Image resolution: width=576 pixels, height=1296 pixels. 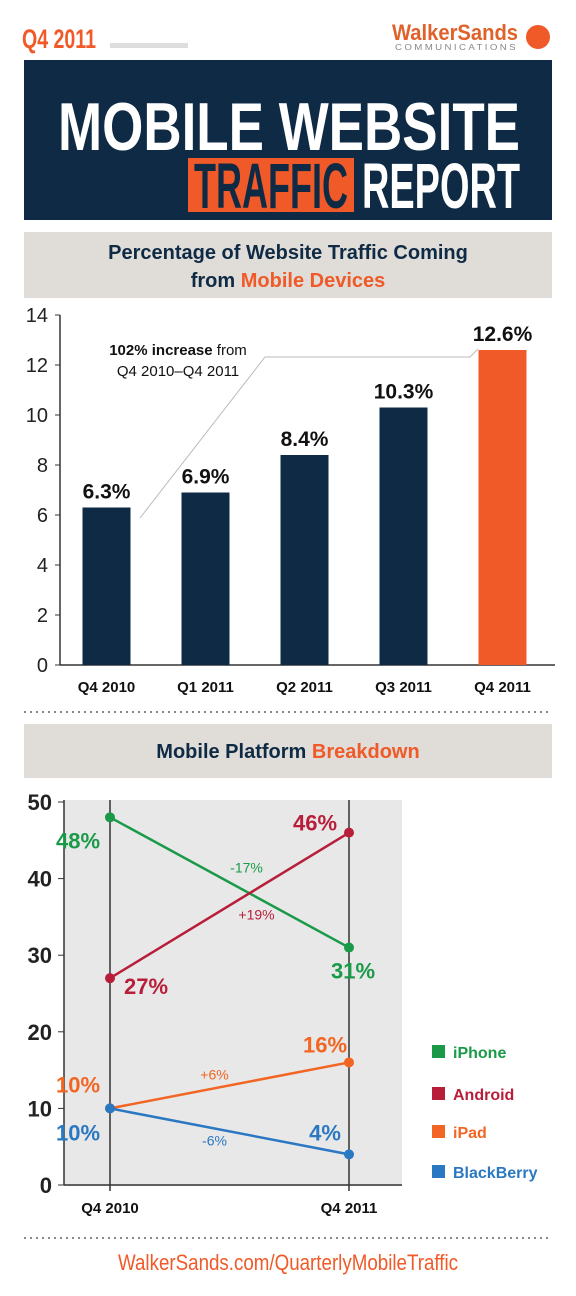 What do you see at coordinates (40, 879) in the screenshot?
I see `y-tick-label: 40` at bounding box center [40, 879].